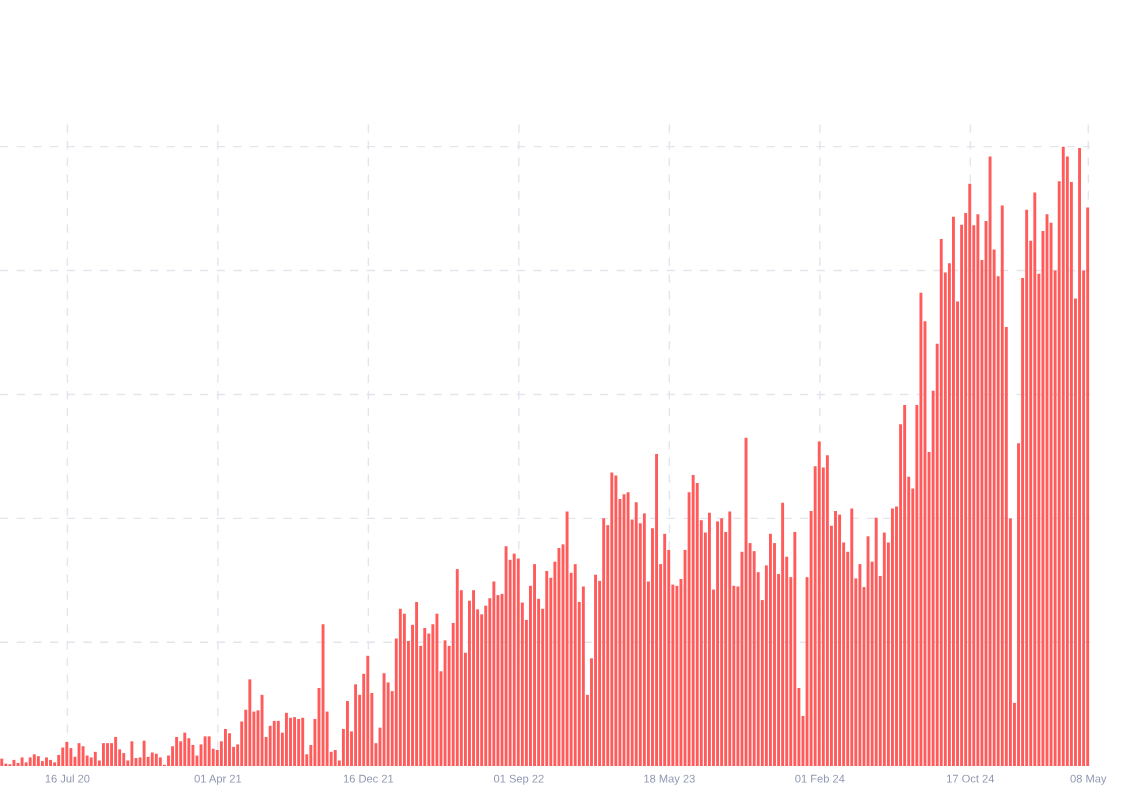  I want to click on x-tick-label: 01 Sep 22, so click(518, 779).